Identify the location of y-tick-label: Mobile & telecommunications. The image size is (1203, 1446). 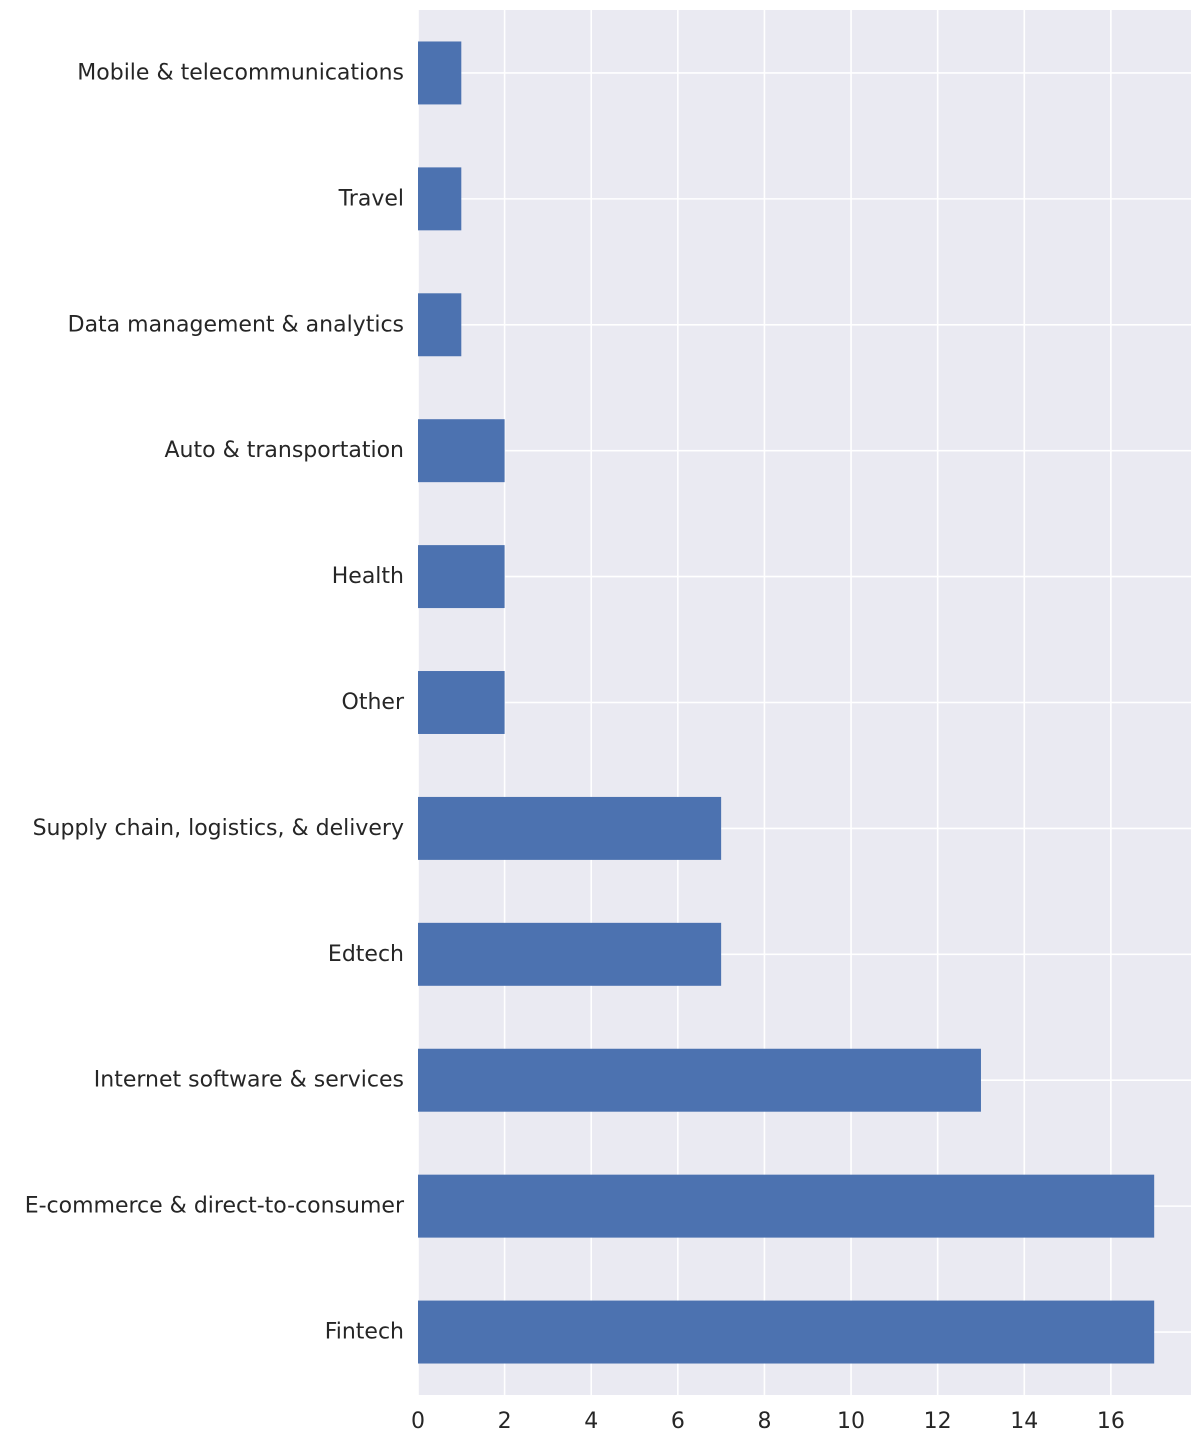
(240, 72).